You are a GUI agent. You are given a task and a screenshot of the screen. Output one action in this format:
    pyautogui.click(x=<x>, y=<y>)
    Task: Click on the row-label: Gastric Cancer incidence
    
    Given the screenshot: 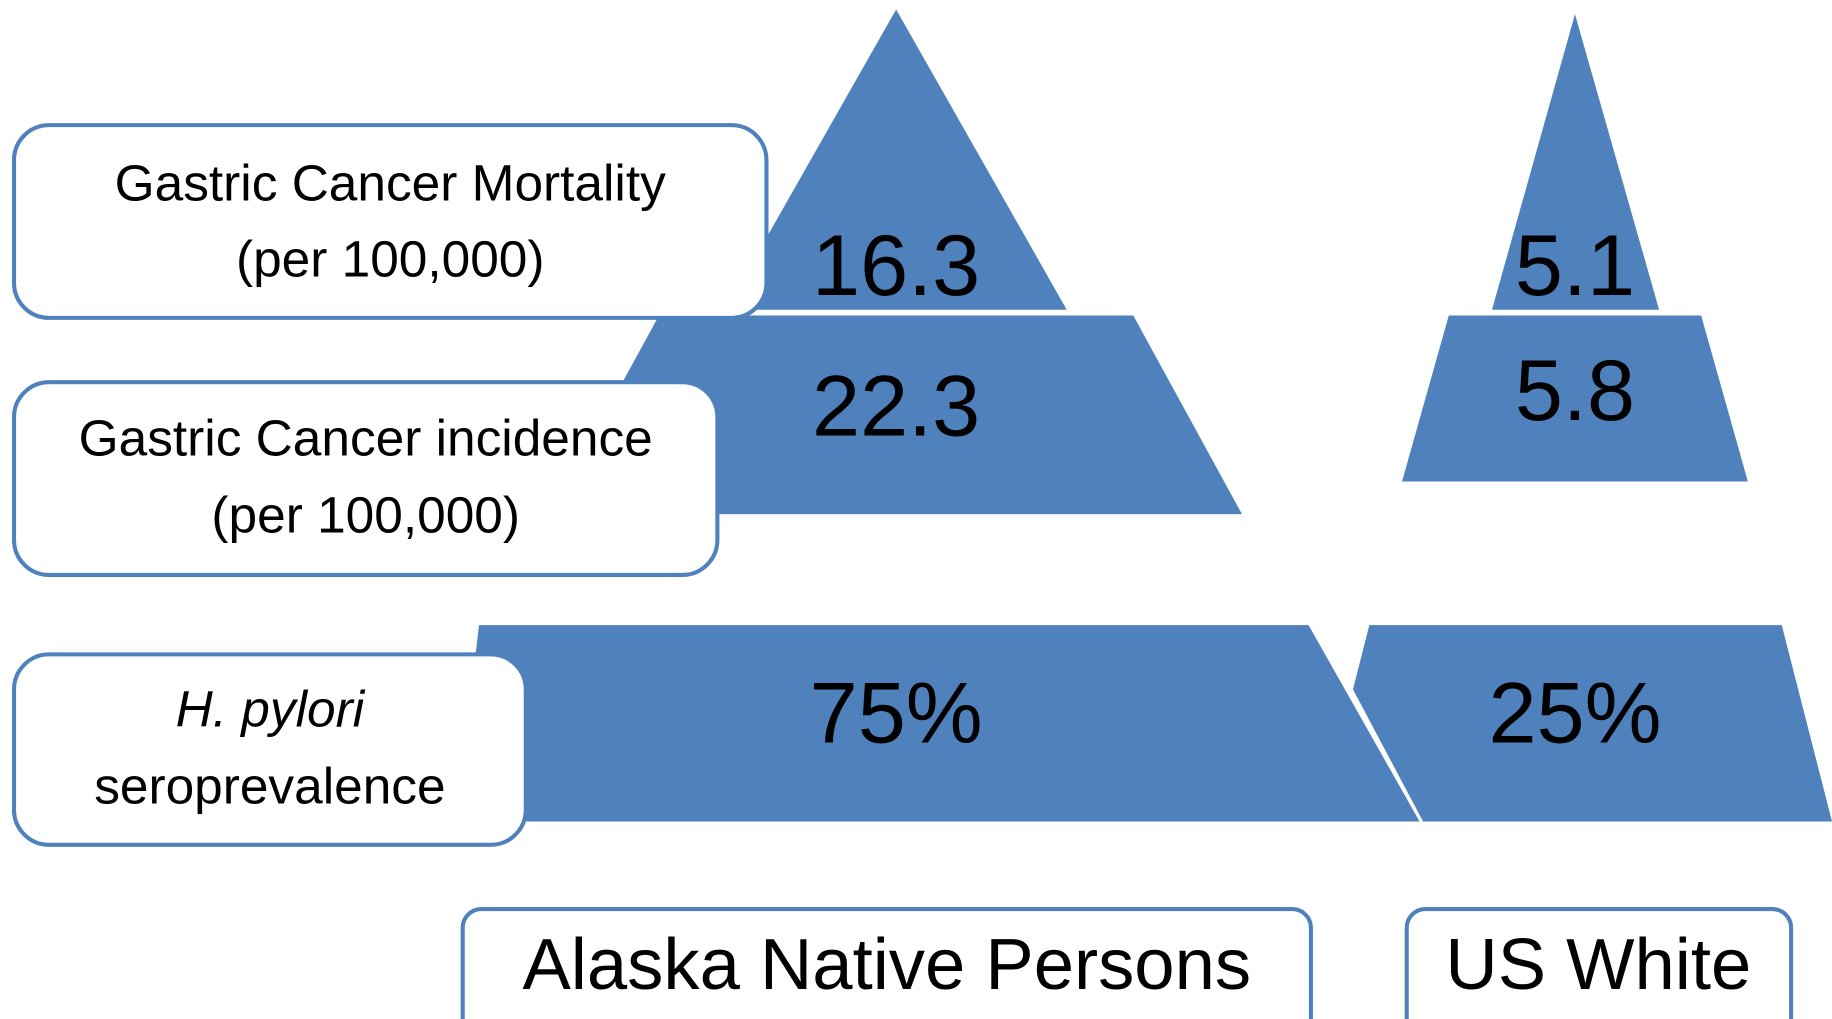 What is the action you would take?
    pyautogui.click(x=366, y=437)
    